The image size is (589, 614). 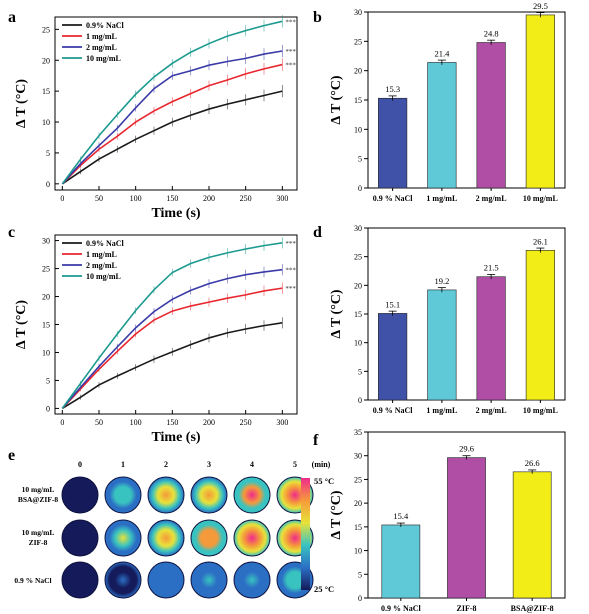 What do you see at coordinates (321, 464) in the screenshot?
I see `time-unit: (min)` at bounding box center [321, 464].